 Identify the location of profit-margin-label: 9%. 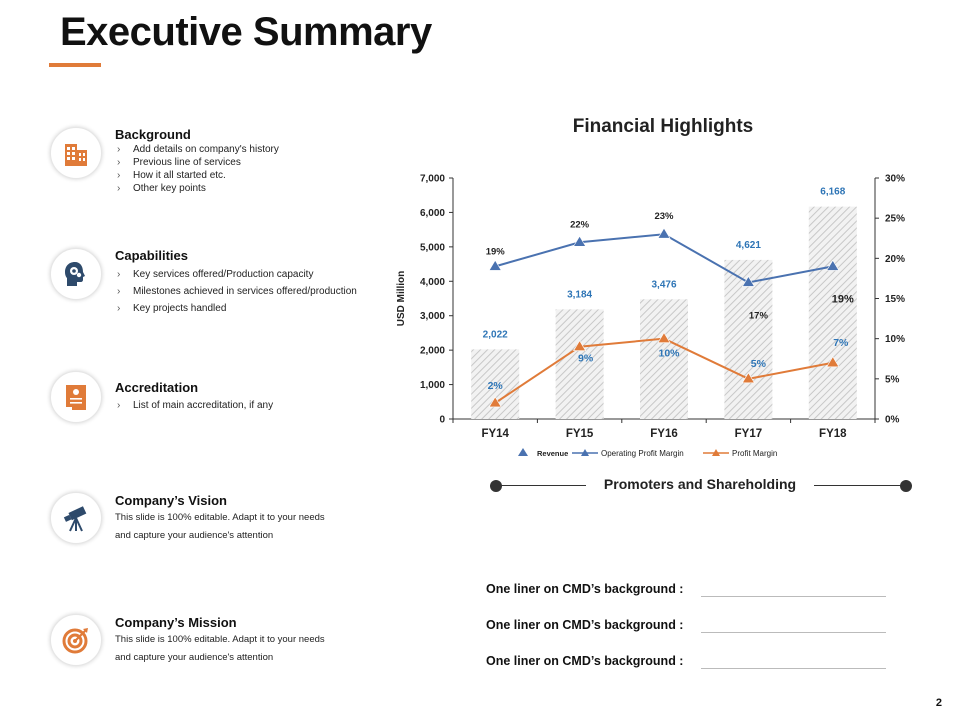
(586, 359).